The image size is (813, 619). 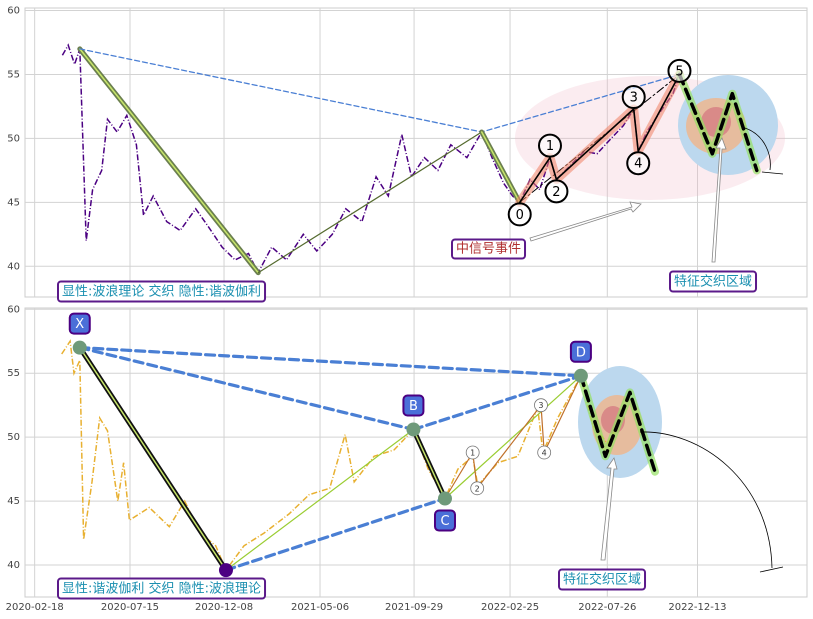 I want to click on pivot-label: X, so click(x=79, y=324).